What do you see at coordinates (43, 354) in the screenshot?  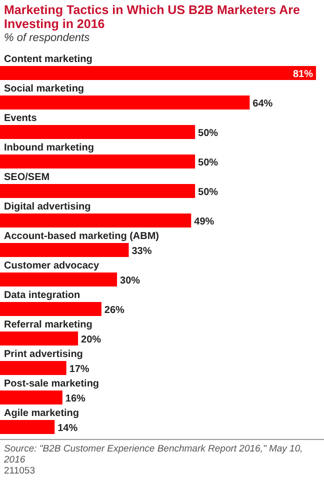 I see `y-tick-label: Print advertising` at bounding box center [43, 354].